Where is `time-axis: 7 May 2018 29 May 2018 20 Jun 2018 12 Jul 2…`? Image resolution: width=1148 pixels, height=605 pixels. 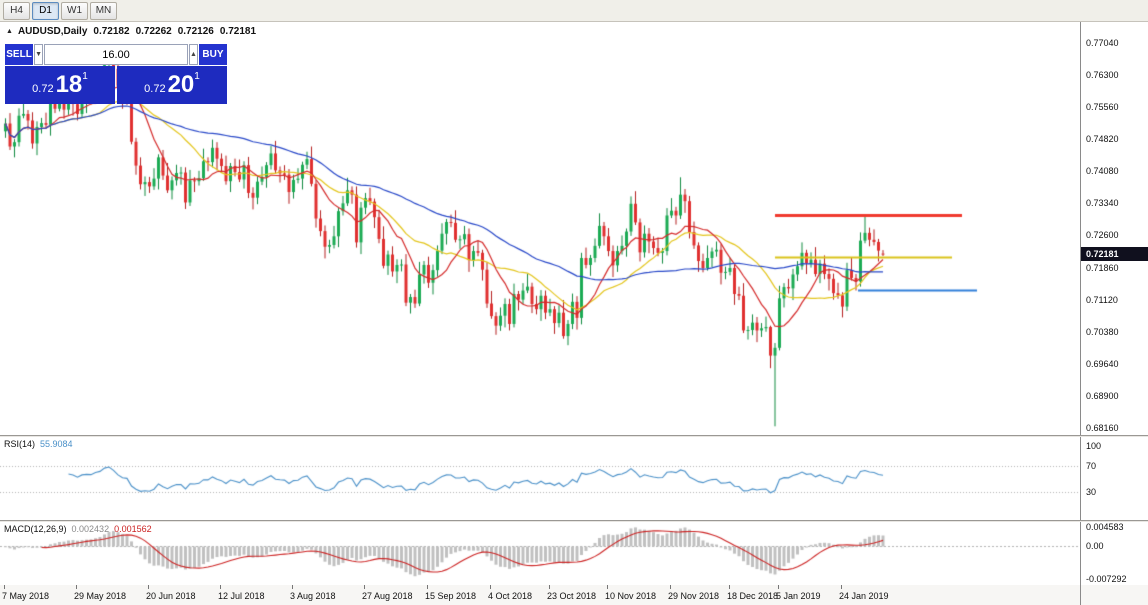 time-axis: 7 May 2018 29 May 2018 20 Jun 2018 12 Jul 2… is located at coordinates (540, 595).